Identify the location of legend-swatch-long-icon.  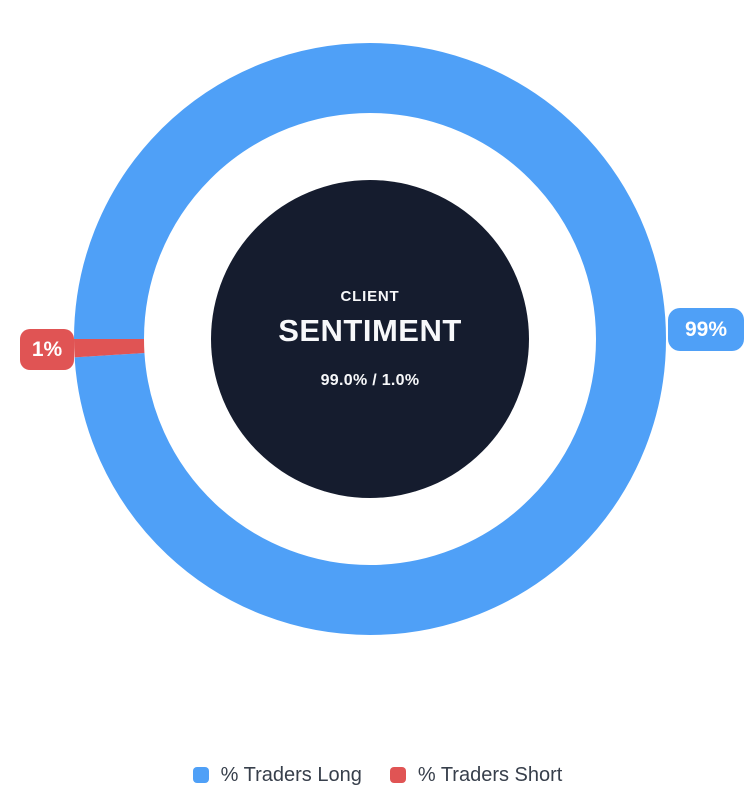
(200, 775).